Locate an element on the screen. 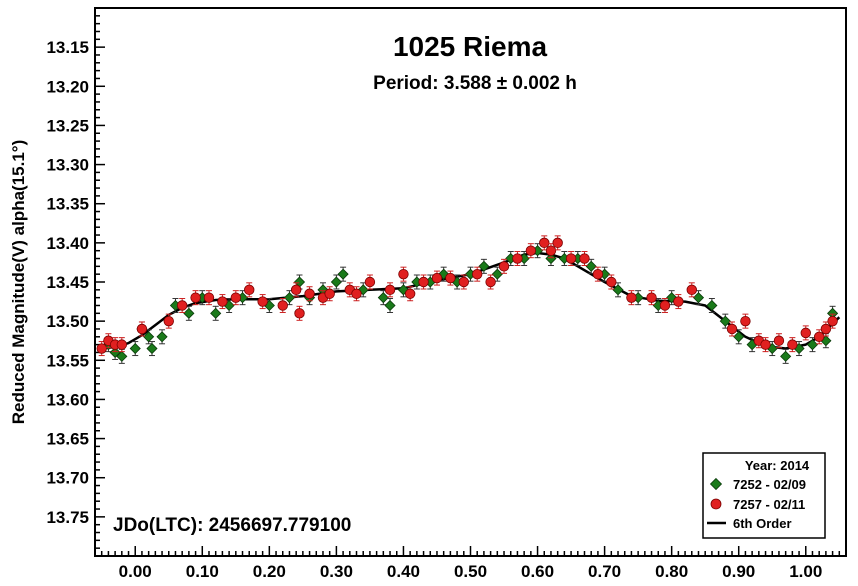 The height and width of the screenshot is (586, 858). x-tick-label: 0.00 is located at coordinates (135, 571).